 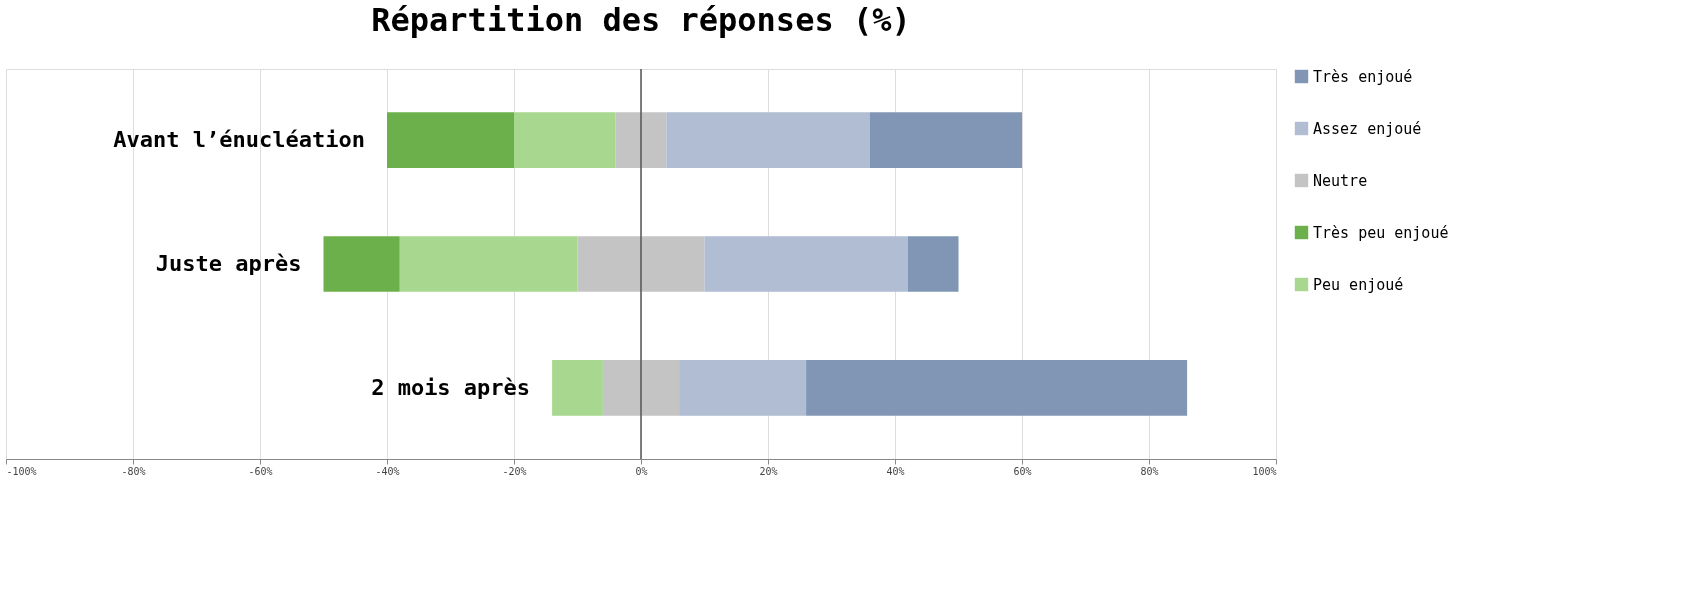 What do you see at coordinates (641, 471) in the screenshot?
I see `x-tick-label: 0%` at bounding box center [641, 471].